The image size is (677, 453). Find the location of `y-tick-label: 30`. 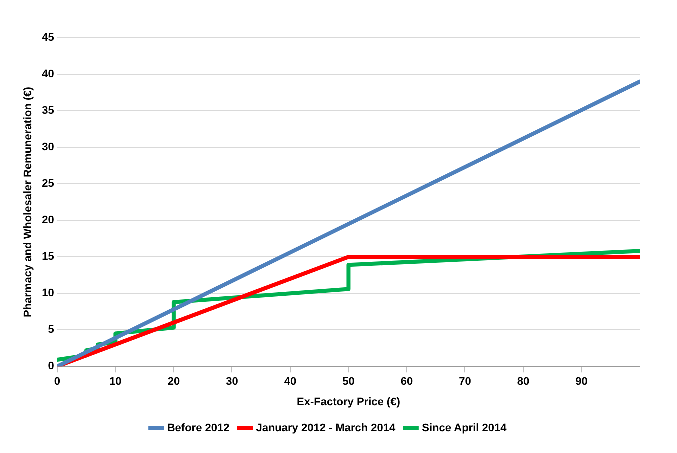

y-tick-label: 30 is located at coordinates (48, 148).